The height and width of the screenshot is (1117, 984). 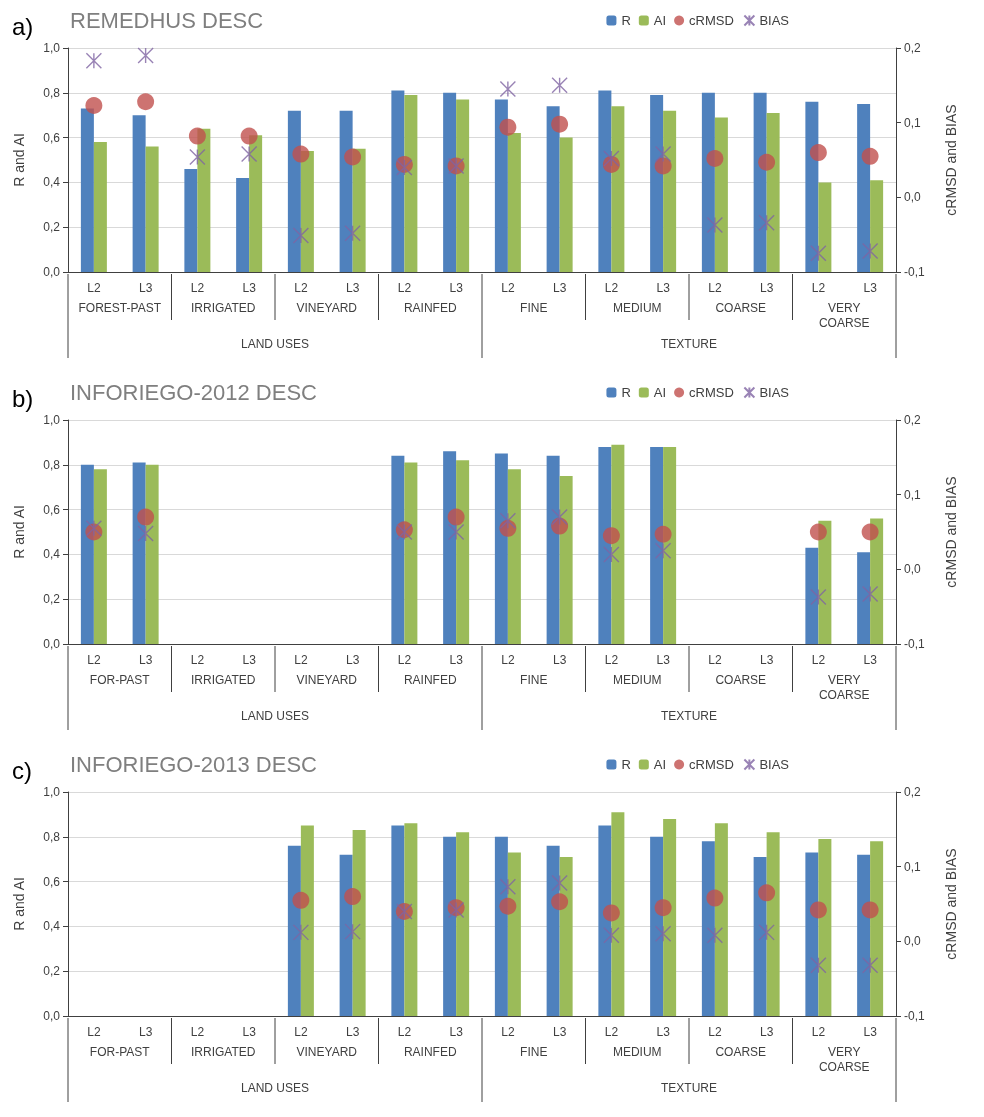 What do you see at coordinates (22, 770) in the screenshot?
I see `text: c)` at bounding box center [22, 770].